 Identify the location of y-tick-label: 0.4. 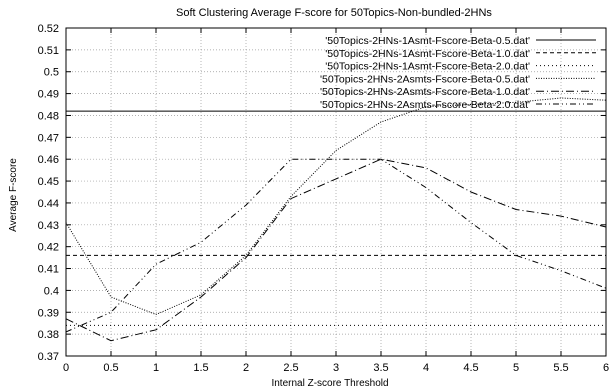
(51, 291).